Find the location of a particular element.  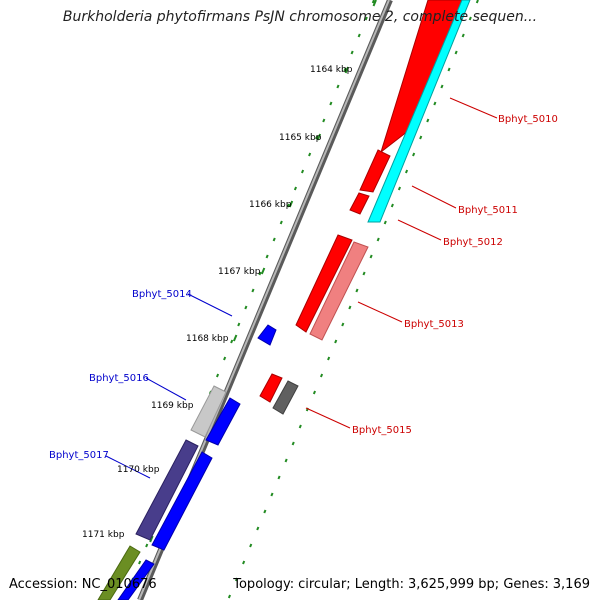

gene-bphyt-5016-blue is located at coordinates (223, 421).